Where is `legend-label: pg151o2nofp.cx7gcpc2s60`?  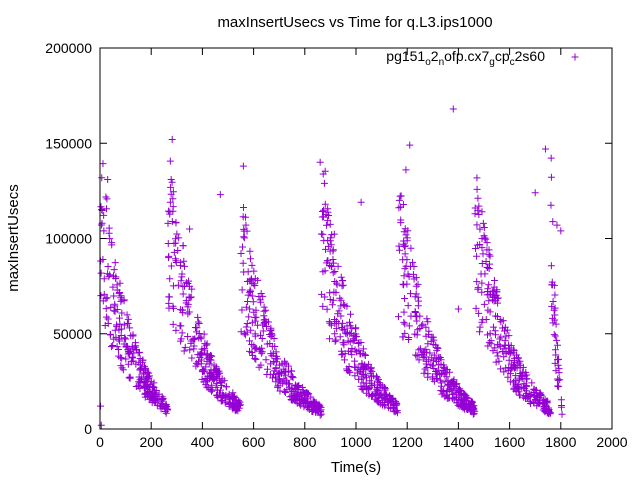
legend-label: pg151o2nofp.cx7gcpc2s60 is located at coordinates (465, 58).